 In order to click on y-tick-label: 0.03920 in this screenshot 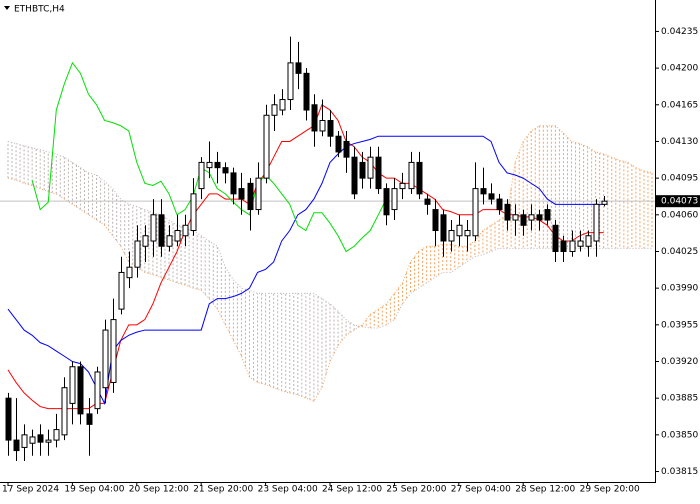, I will do `click(679, 362)`.